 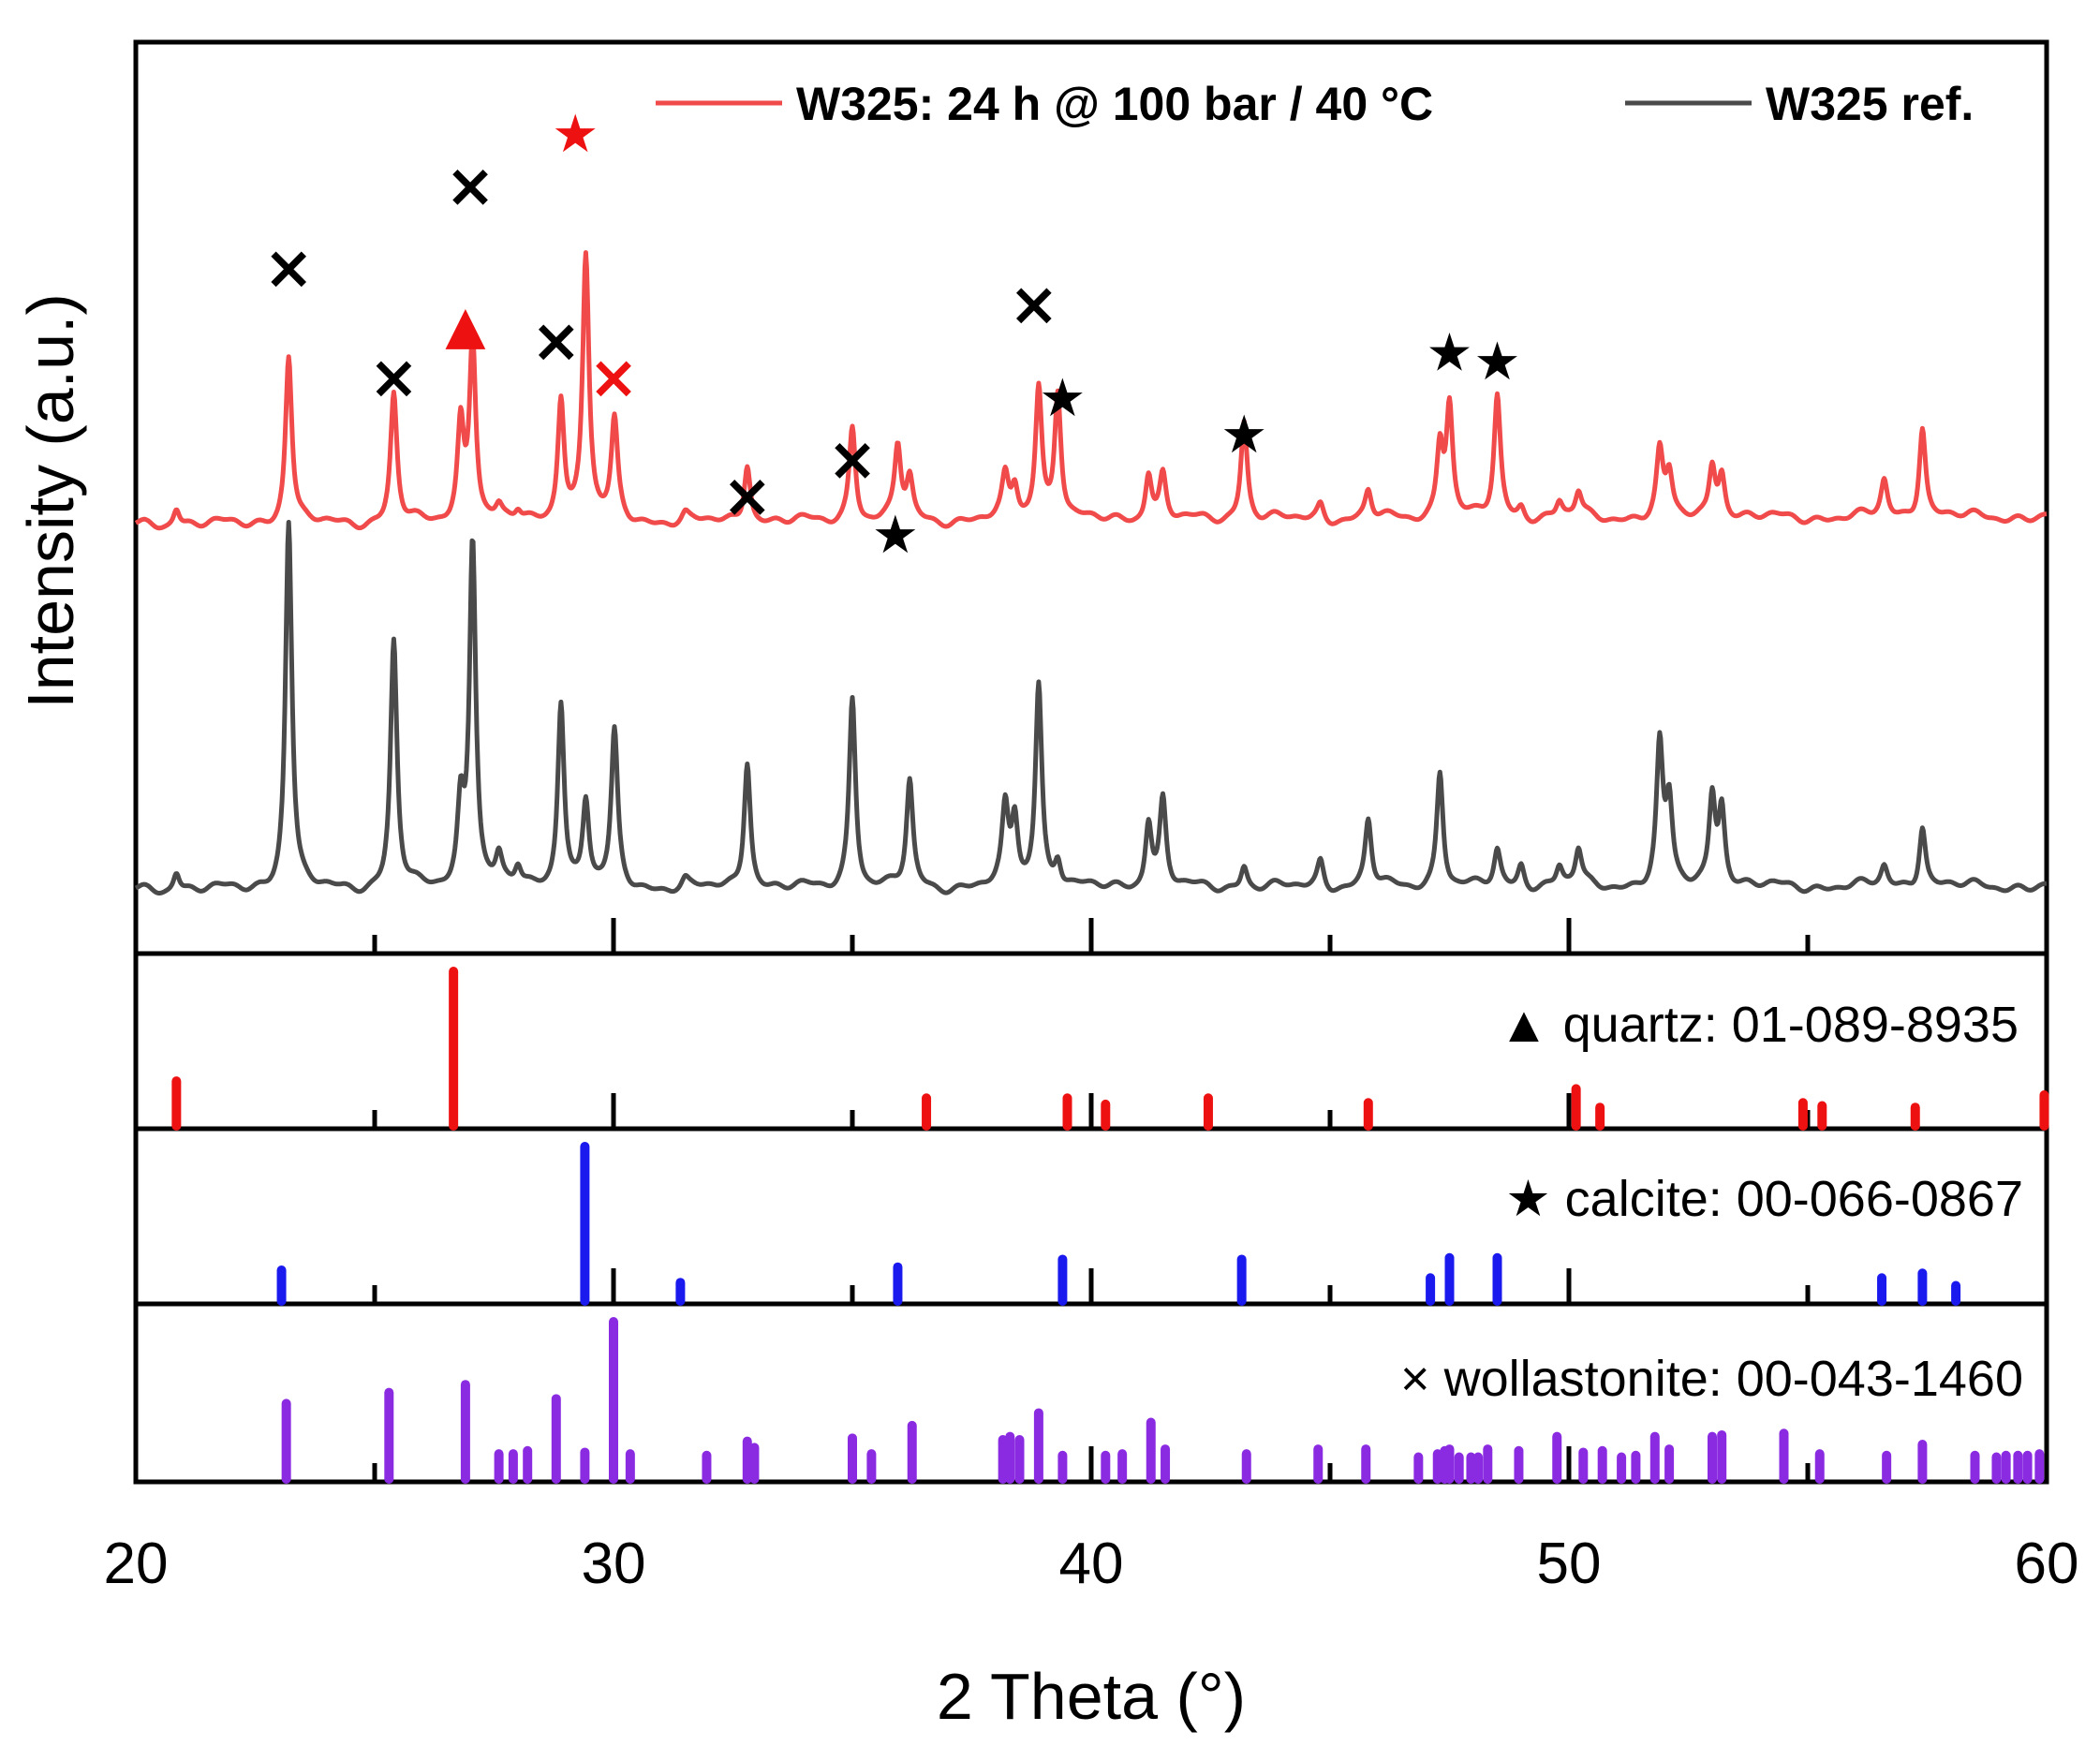 I want to click on x-tick-label: 30, so click(x=614, y=1564).